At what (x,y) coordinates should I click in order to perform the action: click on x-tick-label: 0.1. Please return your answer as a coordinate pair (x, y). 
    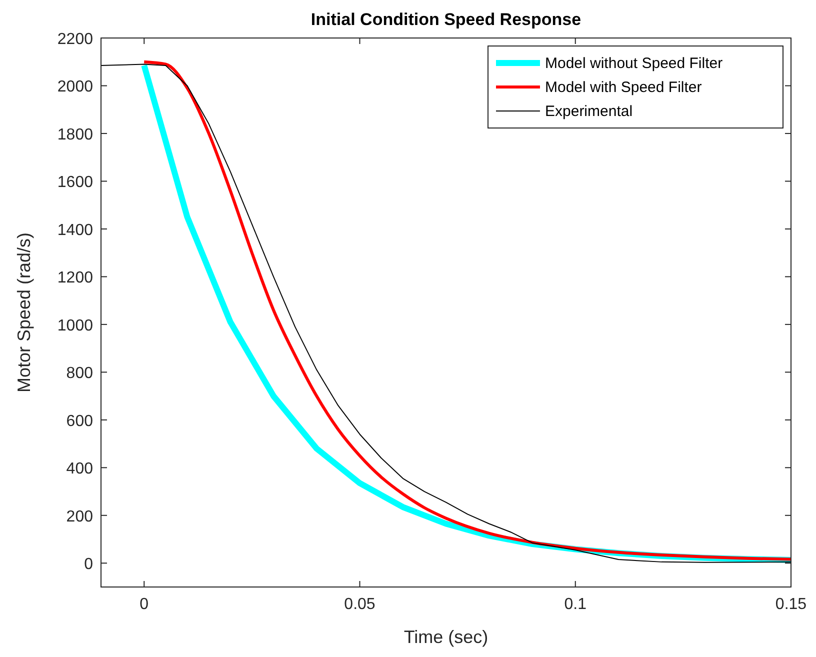
    Looking at the image, I should click on (575, 604).